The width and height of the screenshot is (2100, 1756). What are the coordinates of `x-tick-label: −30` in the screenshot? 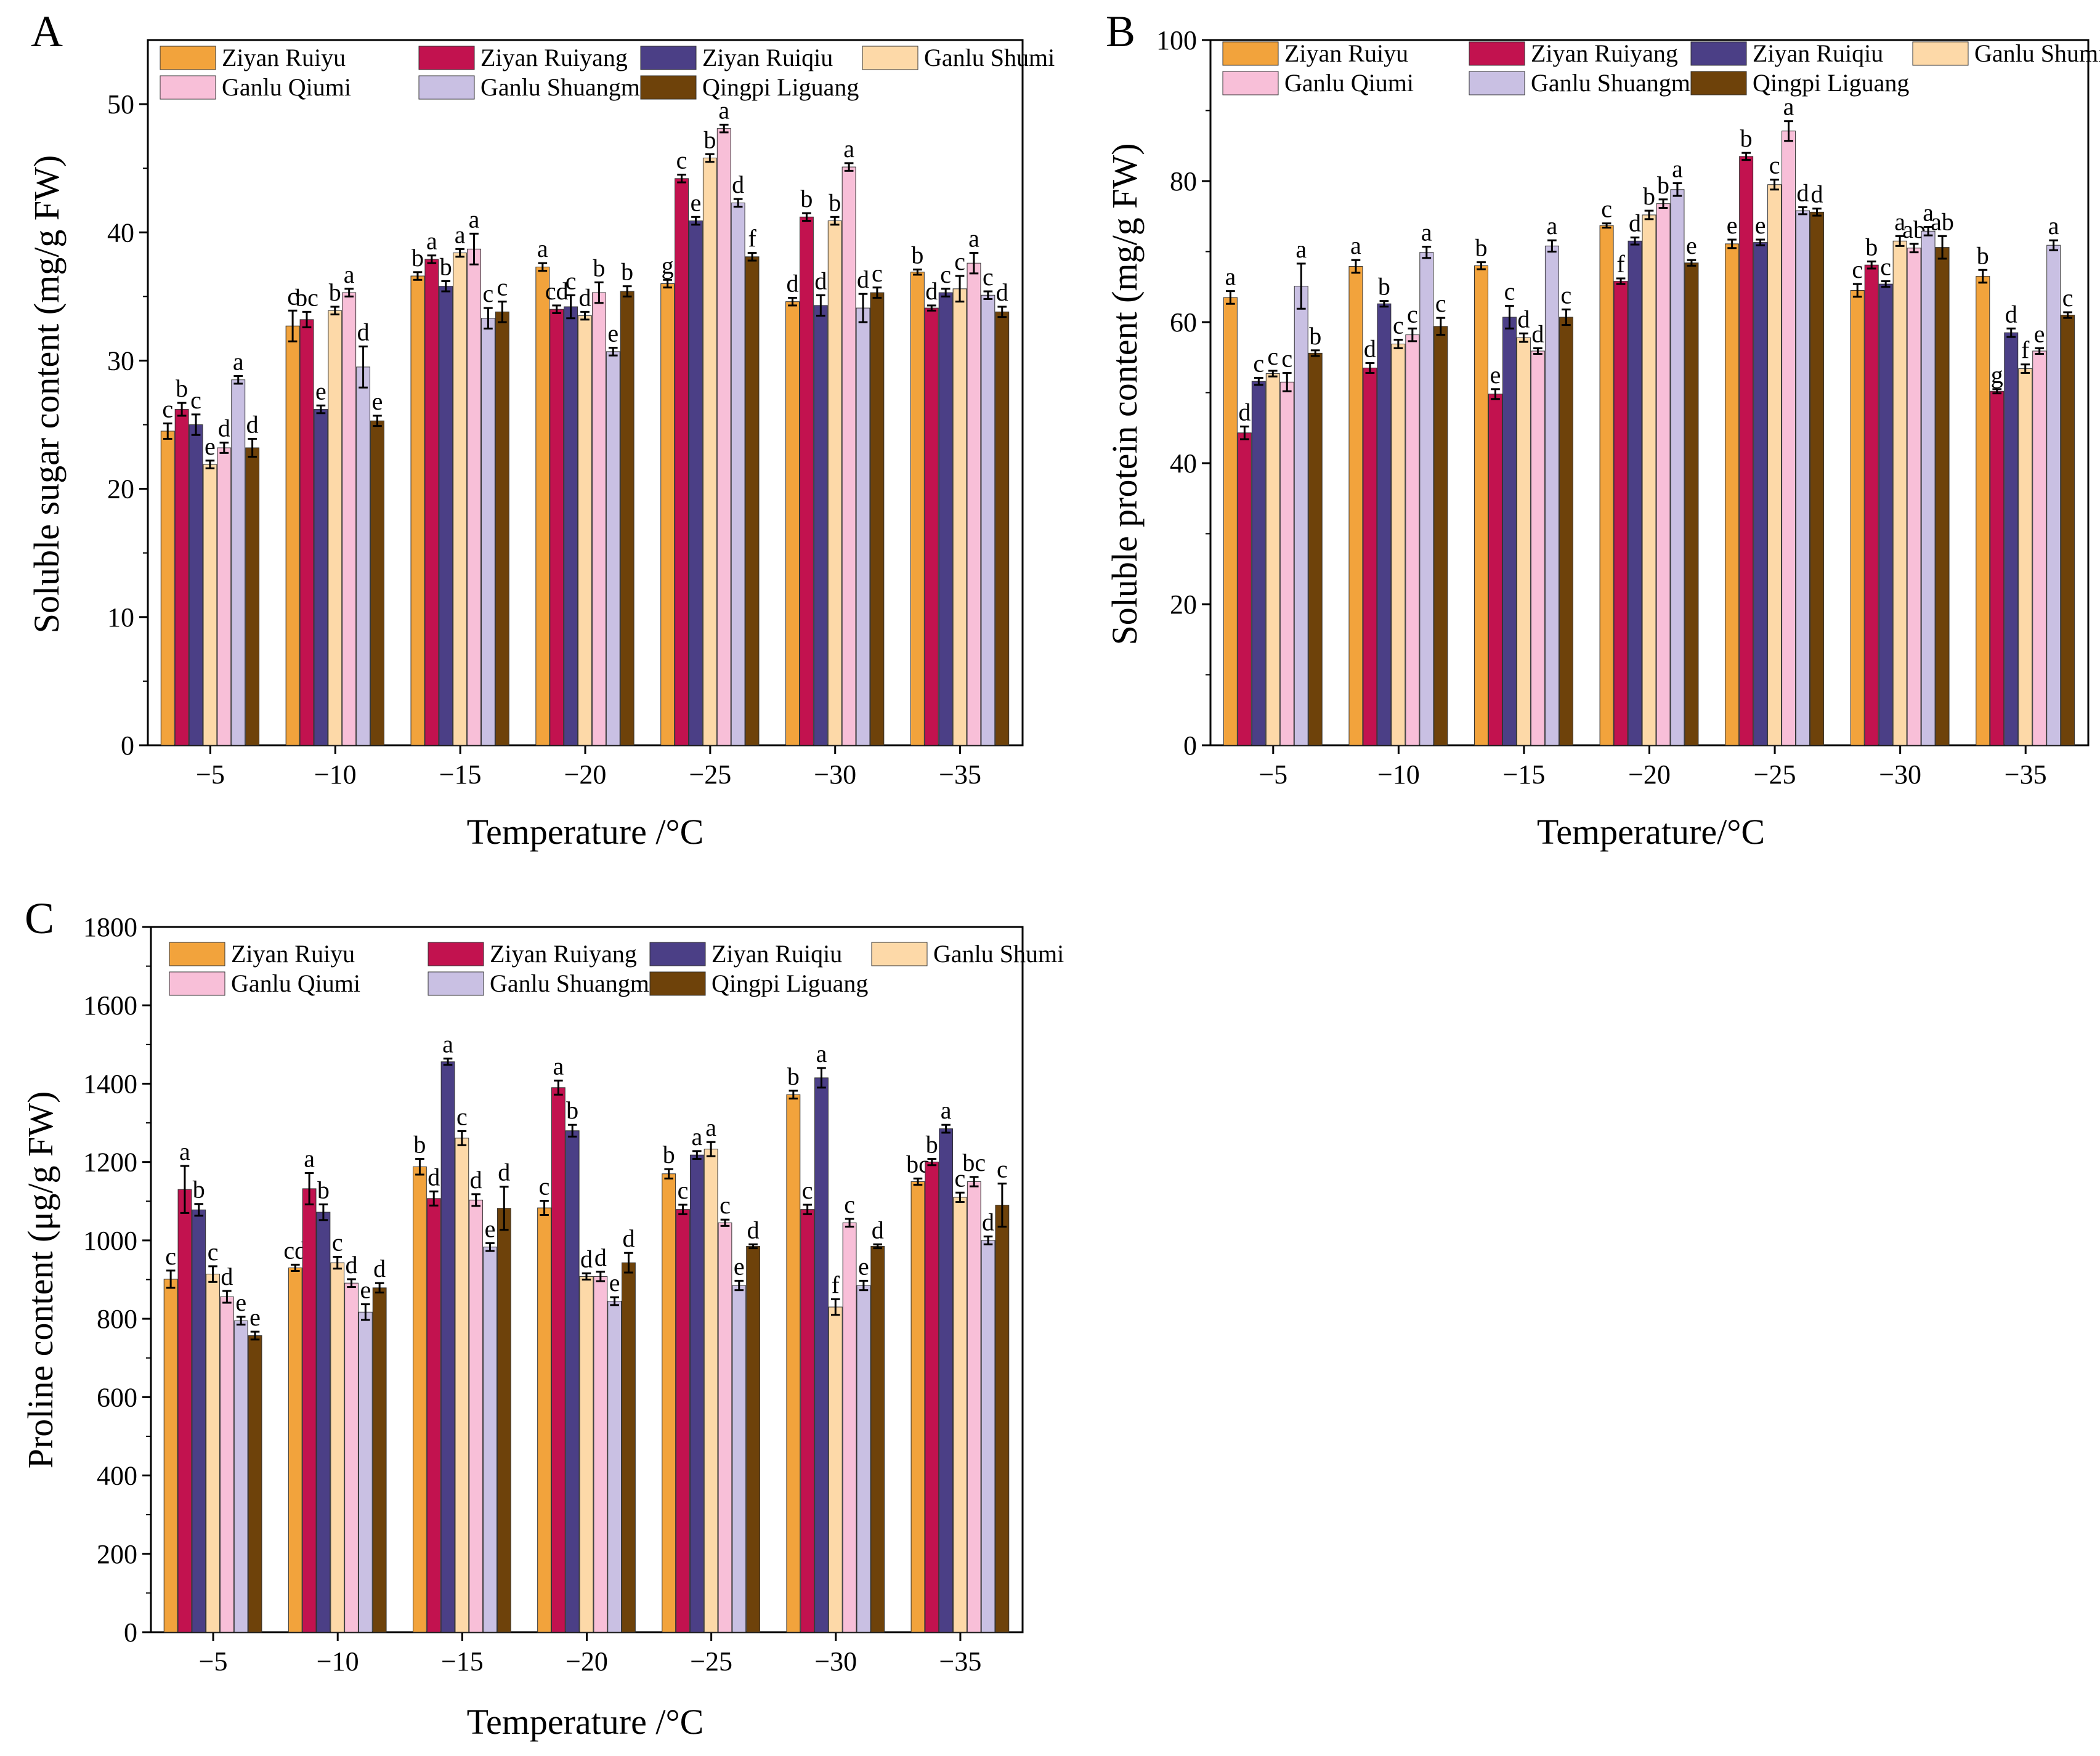 It's located at (1900, 774).